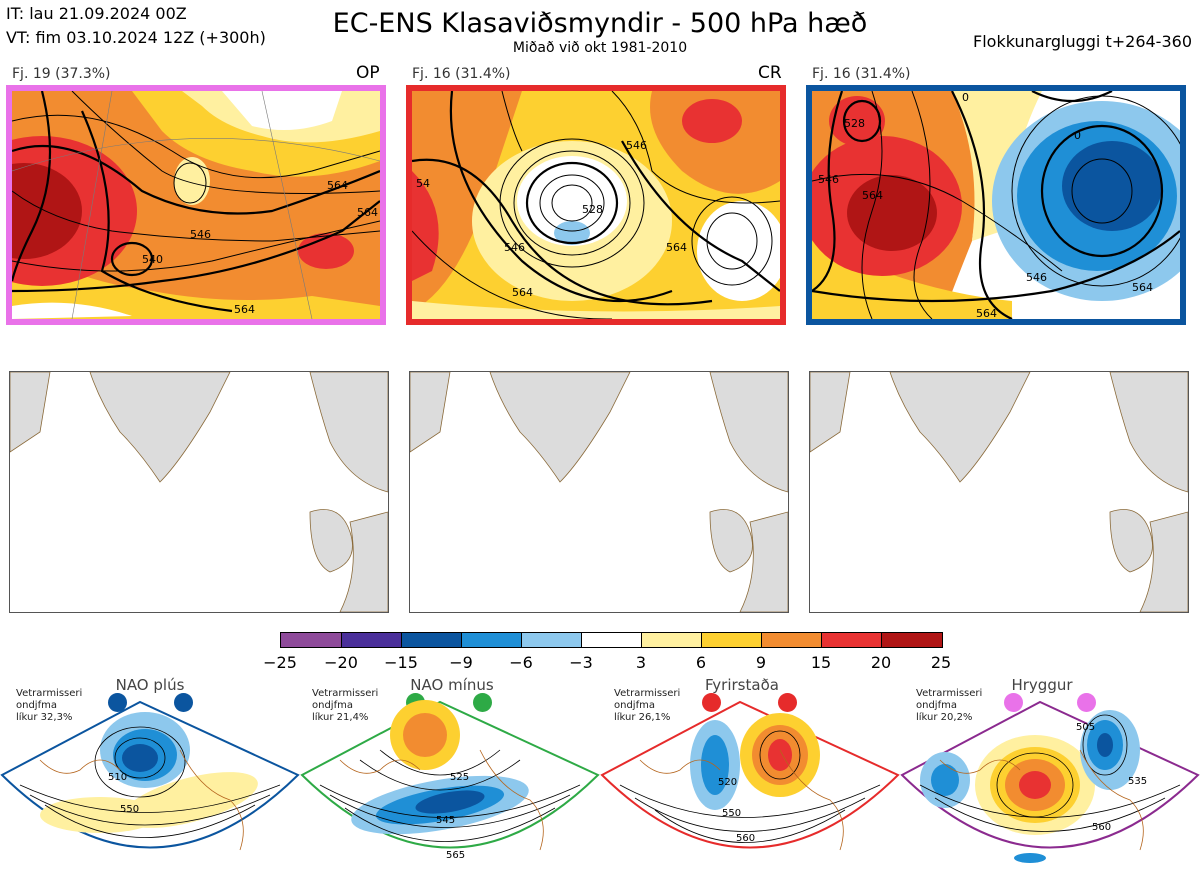 The image size is (1200, 871). I want to click on cluster-1-contour-label: 546, so click(200, 234).